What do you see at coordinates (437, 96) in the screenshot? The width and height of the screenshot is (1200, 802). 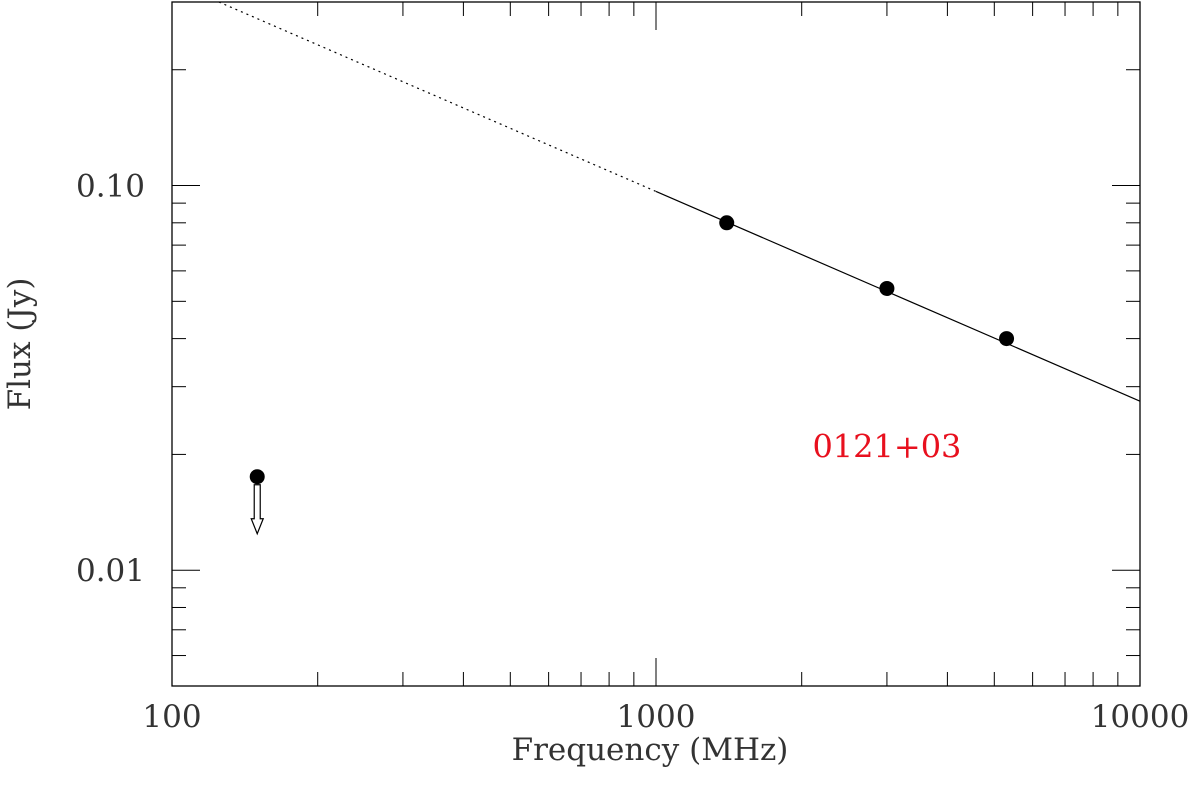 I see `fit-extrapolation-line` at bounding box center [437, 96].